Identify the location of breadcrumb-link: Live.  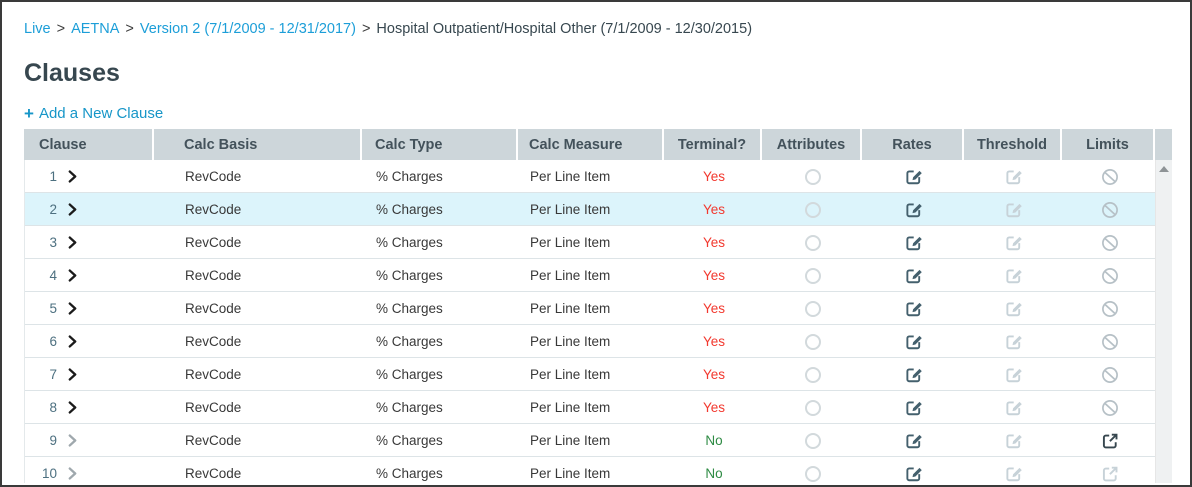
(37, 29).